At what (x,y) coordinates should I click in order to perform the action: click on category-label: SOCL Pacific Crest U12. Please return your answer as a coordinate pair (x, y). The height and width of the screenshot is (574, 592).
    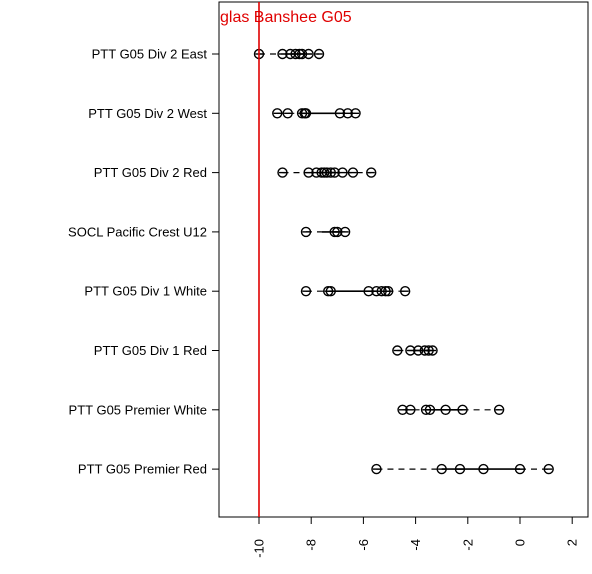
    Looking at the image, I should click on (137, 231).